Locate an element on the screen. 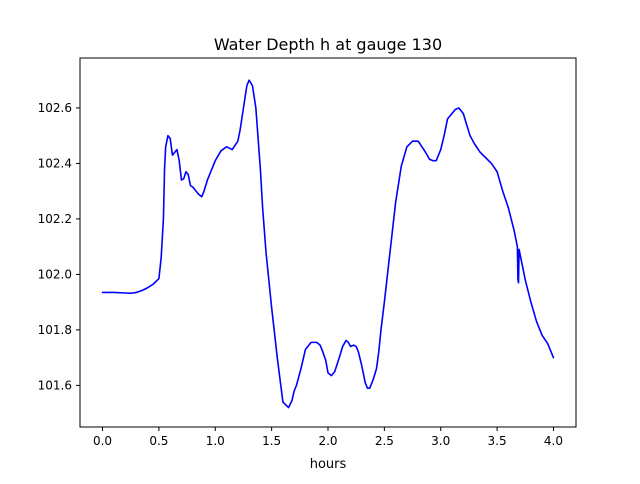 Image resolution: width=640 pixels, height=484 pixels. y-tick-label: 102.2 is located at coordinates (55, 219).